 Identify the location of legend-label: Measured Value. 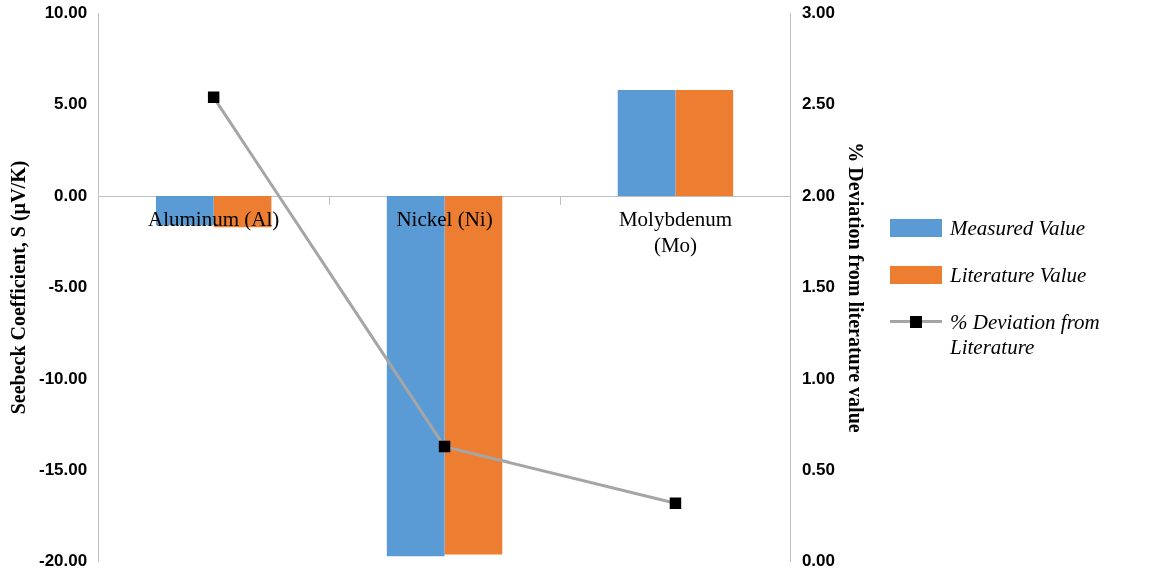
(1018, 228).